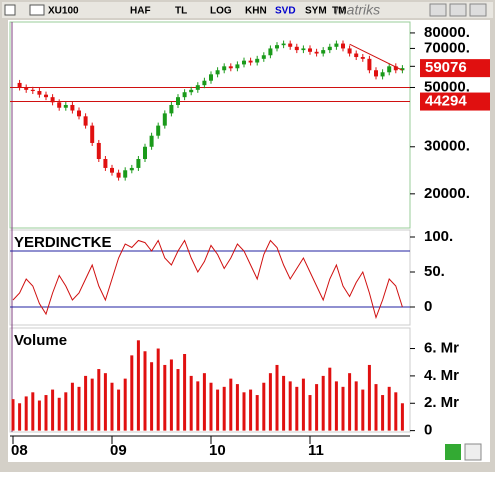  What do you see at coordinates (447, 146) in the screenshot?
I see `y-tick-label: 30000.` at bounding box center [447, 146].